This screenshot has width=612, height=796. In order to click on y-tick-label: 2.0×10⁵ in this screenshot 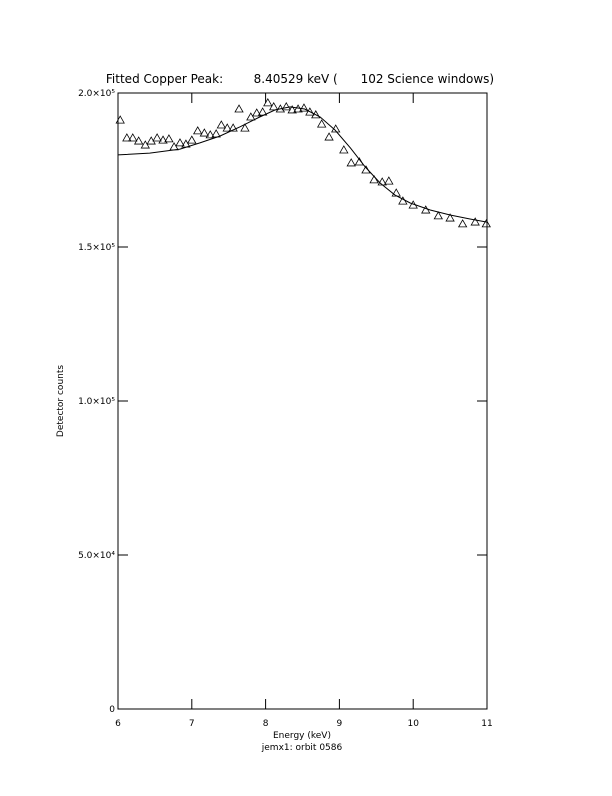, I will do `click(96, 94)`.